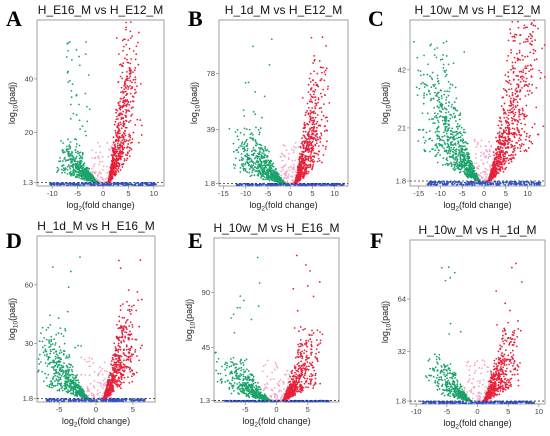 The width and height of the screenshot is (550, 436). Describe the element at coordinates (29, 132) in the screenshot. I see `y-tick-label: 20` at that location.